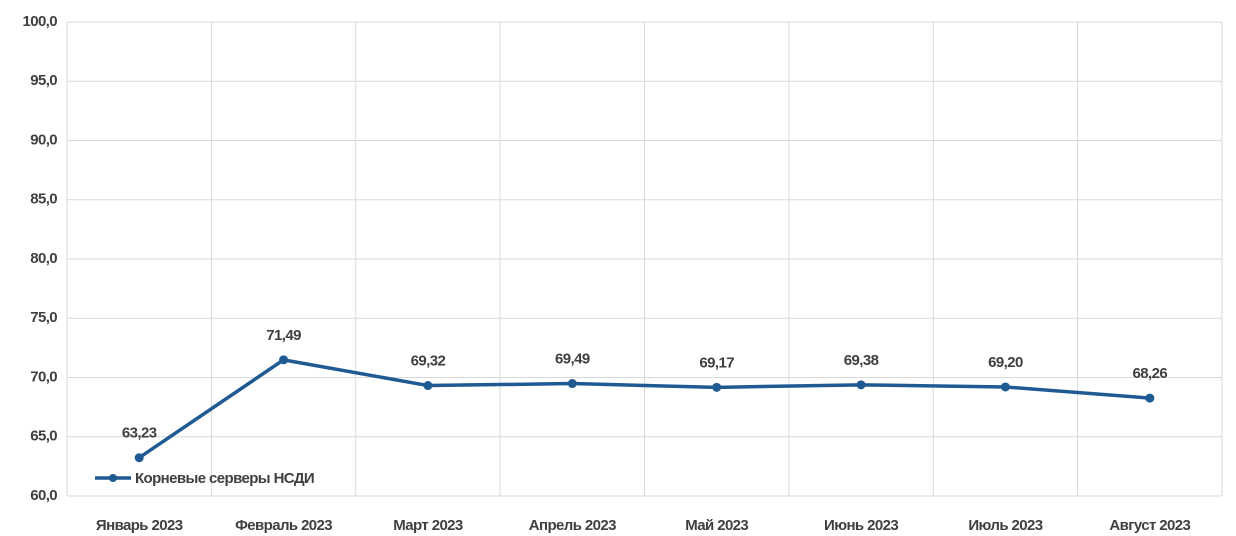  What do you see at coordinates (1149, 525) in the screenshot?
I see `x-tick-label: Август 2023` at bounding box center [1149, 525].